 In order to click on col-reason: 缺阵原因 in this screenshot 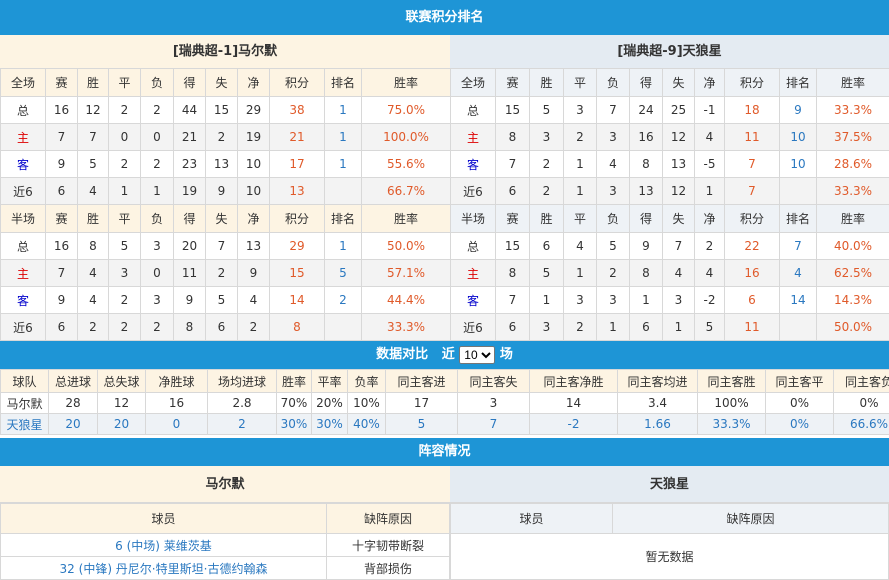, I will do `click(751, 519)`.